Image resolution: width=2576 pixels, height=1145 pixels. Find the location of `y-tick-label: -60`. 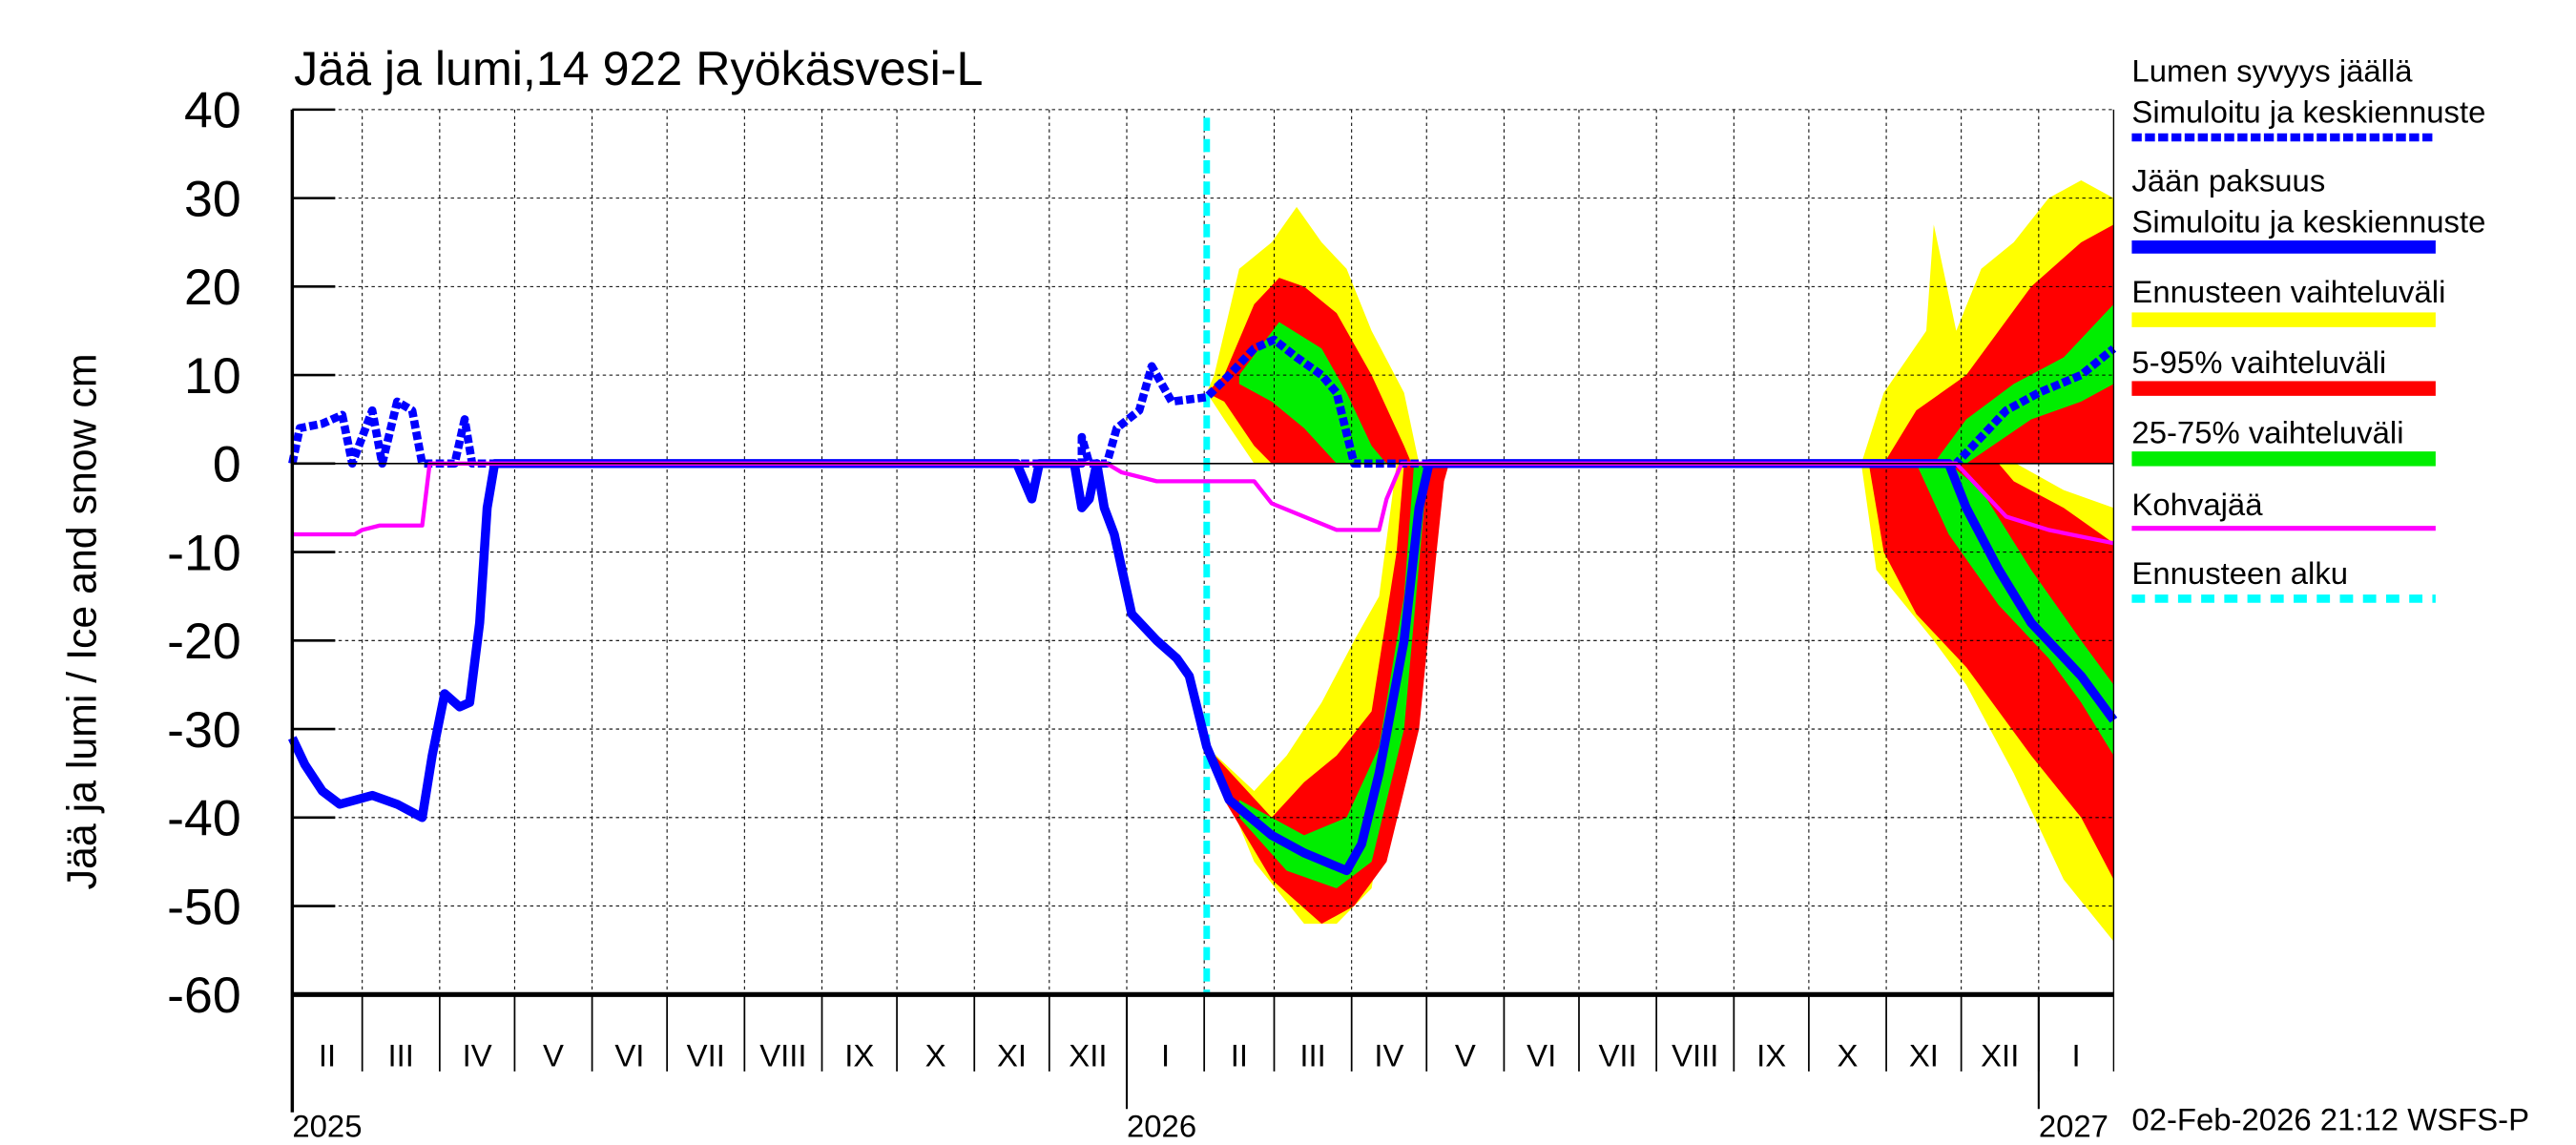

y-tick-label: -60 is located at coordinates (204, 996).